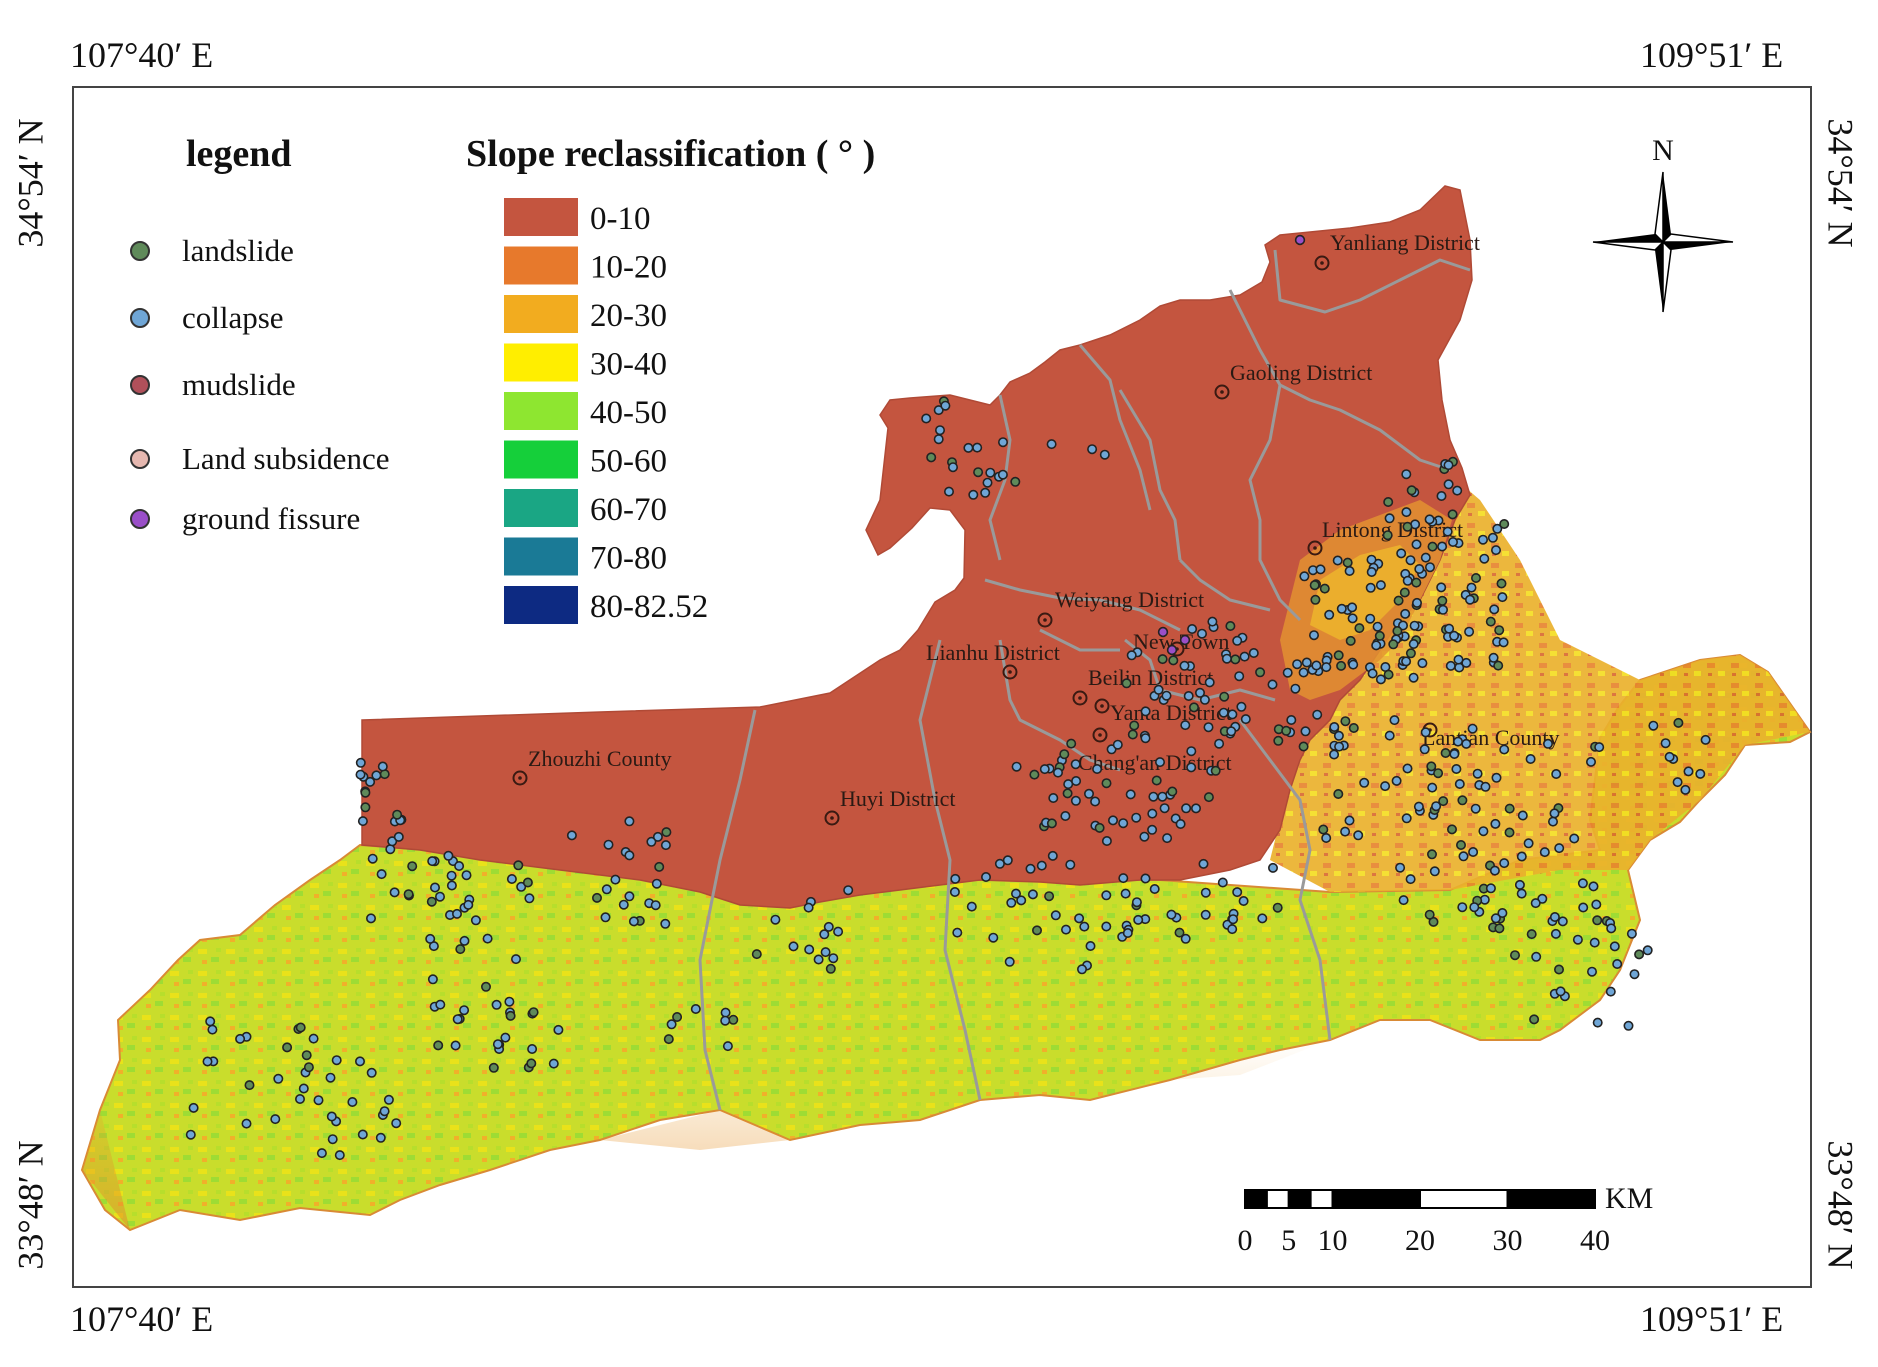 The image size is (1878, 1367). What do you see at coordinates (1333, 1240) in the screenshot?
I see `scale-tick-2: 10` at bounding box center [1333, 1240].